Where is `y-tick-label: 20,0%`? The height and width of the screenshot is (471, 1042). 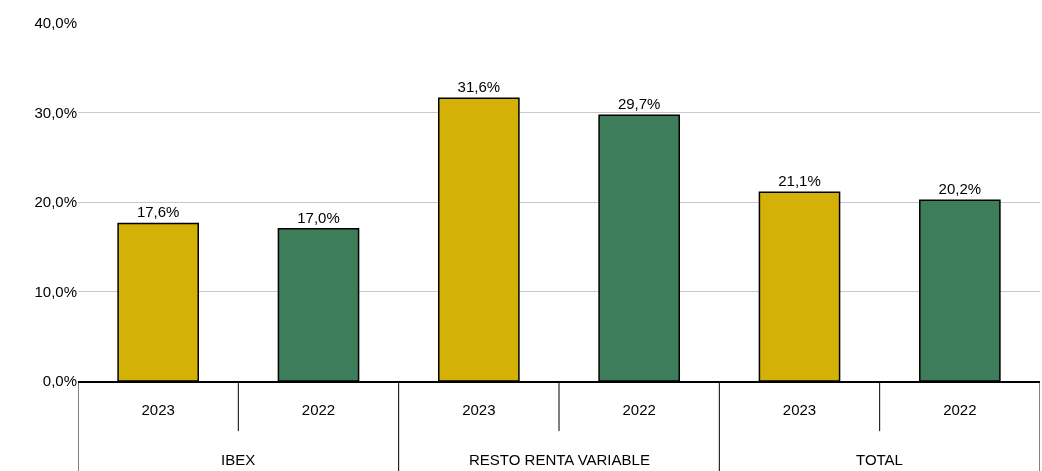
y-tick-label: 20,0% is located at coordinates (55, 202).